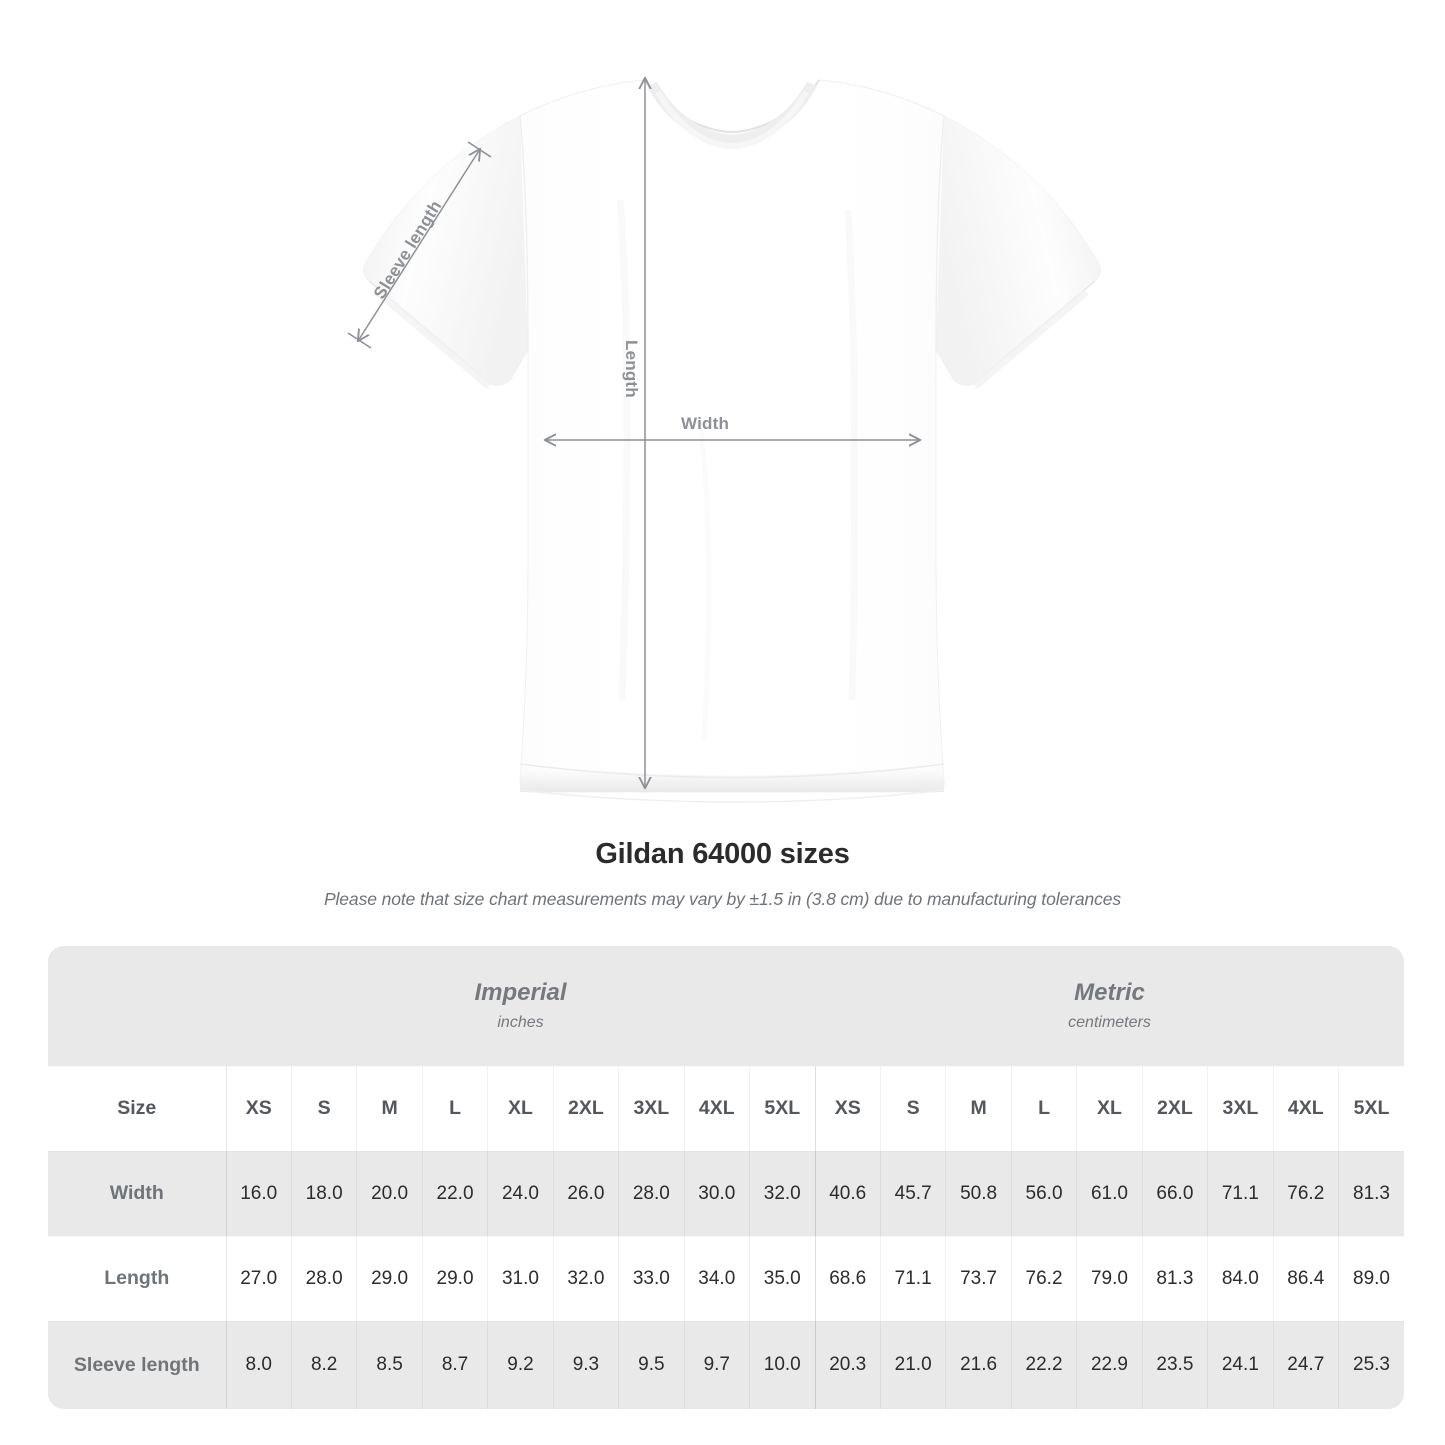 The width and height of the screenshot is (1445, 1445). What do you see at coordinates (651, 1108) in the screenshot?
I see `col-header-imperial-3xl: 3XL` at bounding box center [651, 1108].